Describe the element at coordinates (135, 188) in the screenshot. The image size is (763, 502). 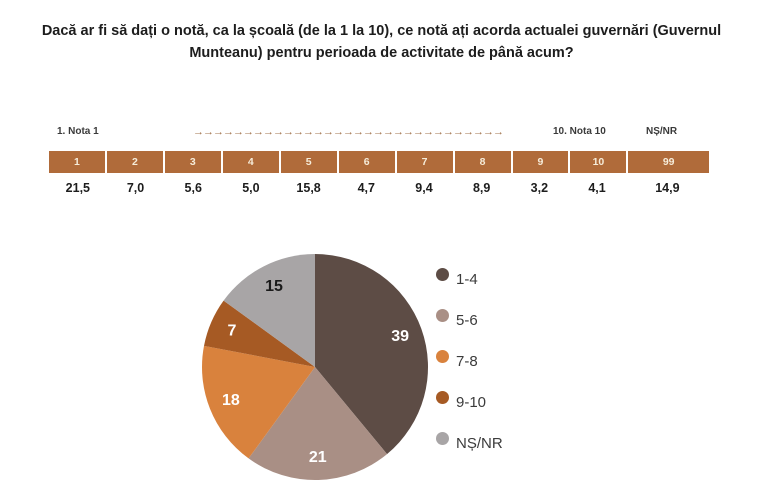
I see `score-value-cell-2: 7,0` at that location.